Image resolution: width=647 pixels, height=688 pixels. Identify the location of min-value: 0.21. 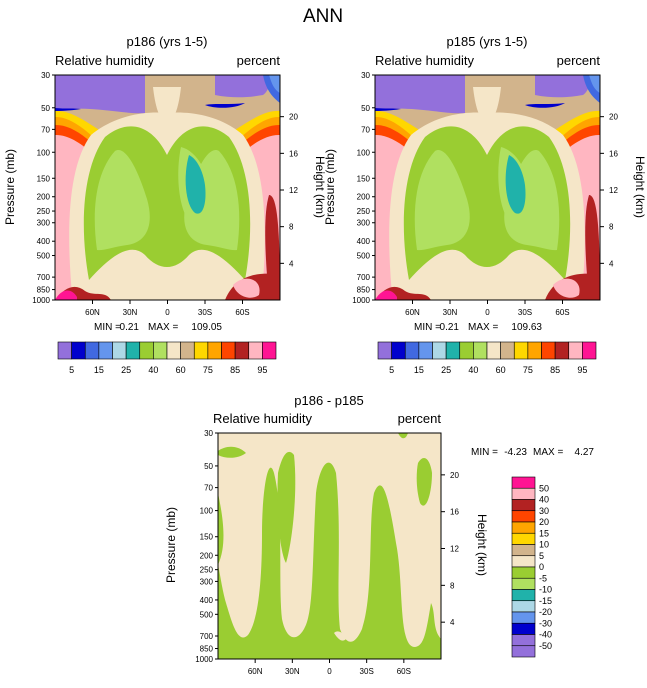
(450, 327).